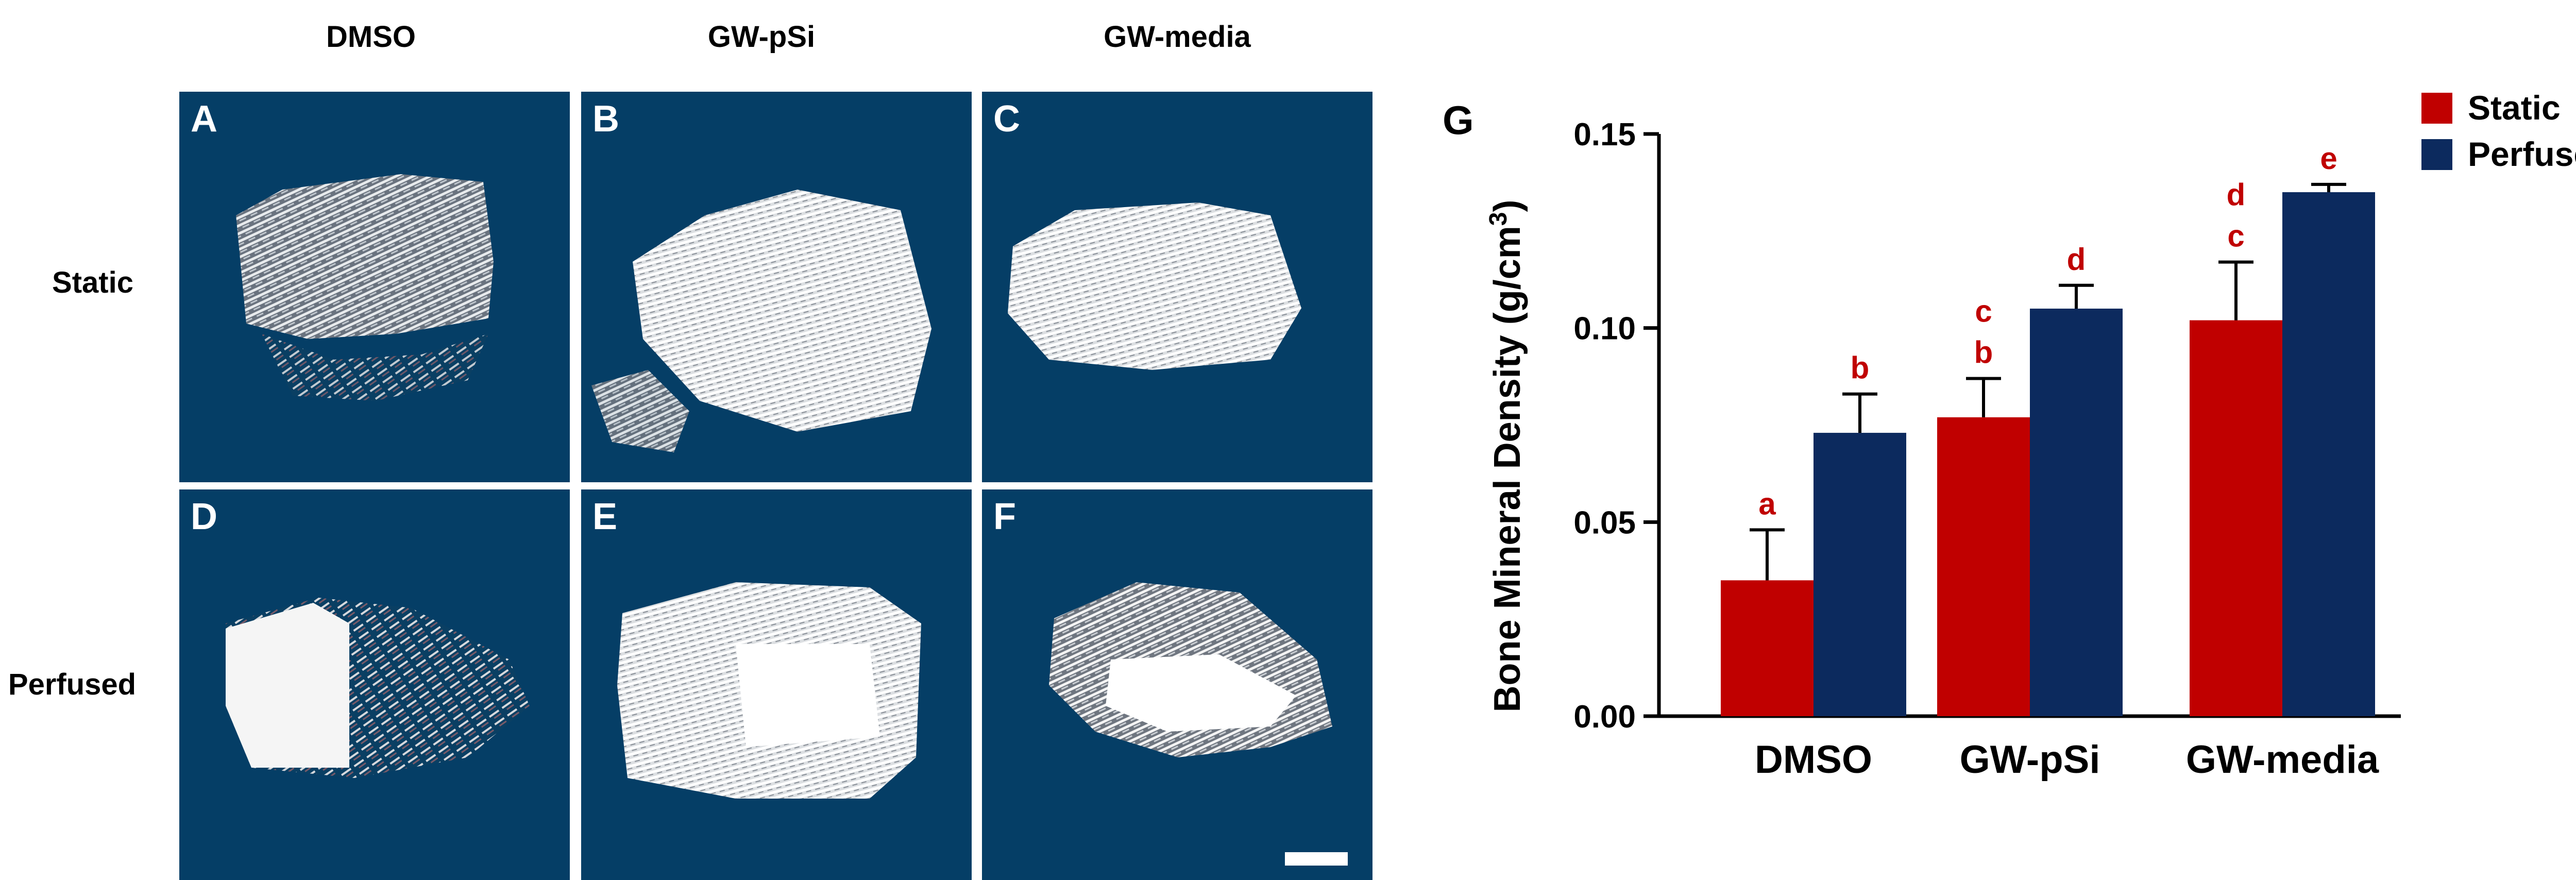 This screenshot has width=2576, height=880. Describe the element at coordinates (72, 684) in the screenshot. I see `row-label-perfused: Perfused` at that location.